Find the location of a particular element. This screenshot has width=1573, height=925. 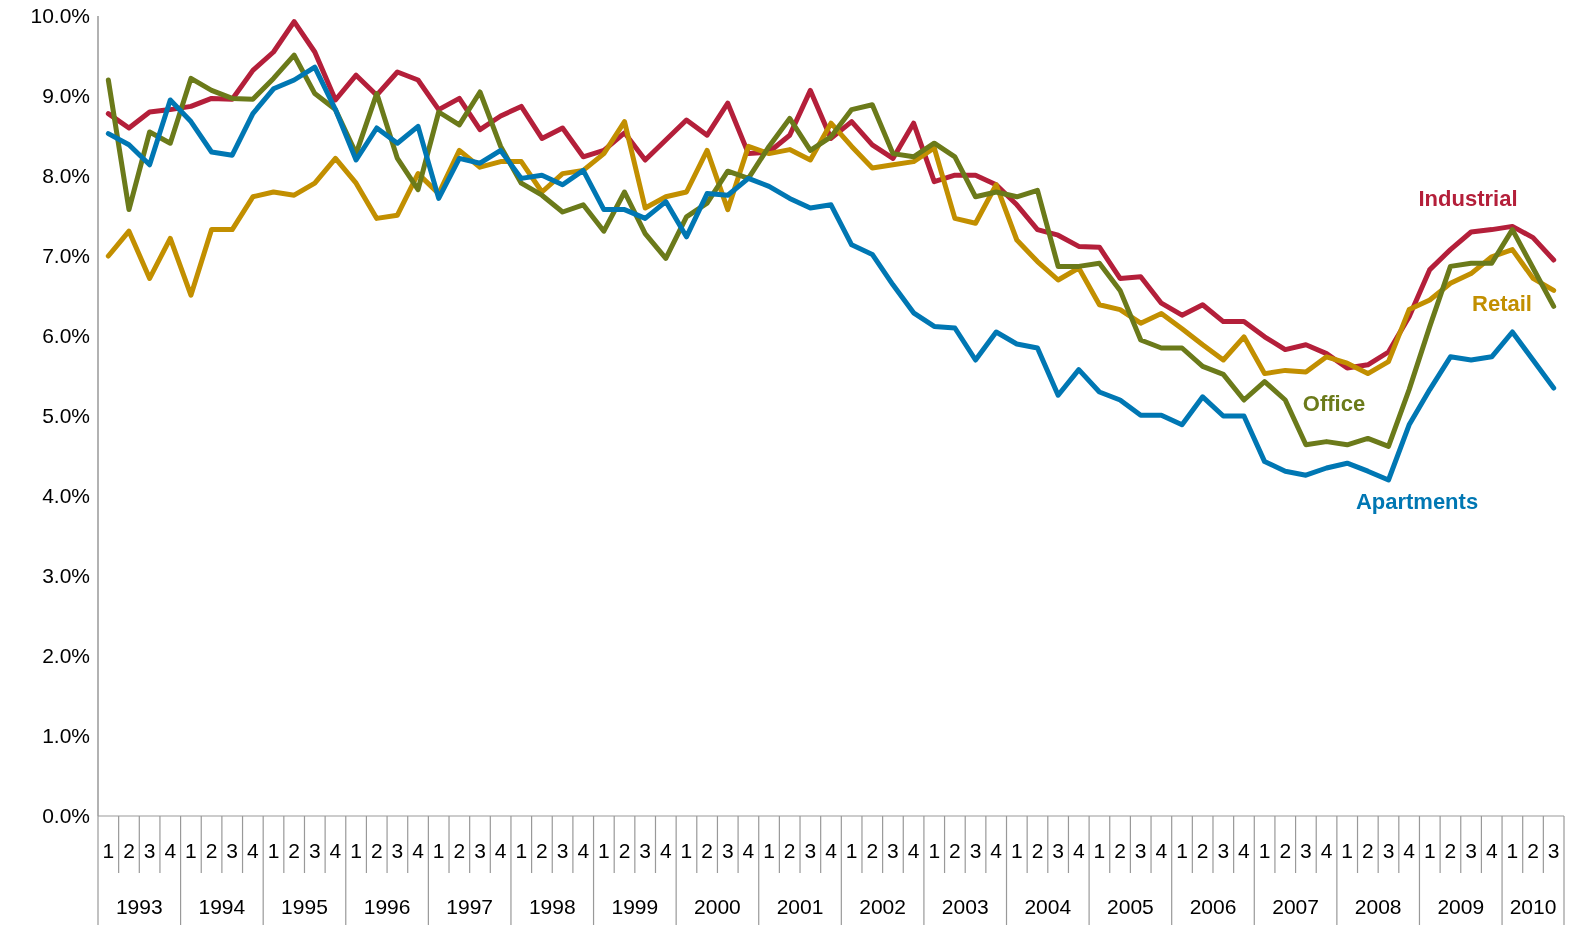

text: 2010 is located at coordinates (1533, 906).